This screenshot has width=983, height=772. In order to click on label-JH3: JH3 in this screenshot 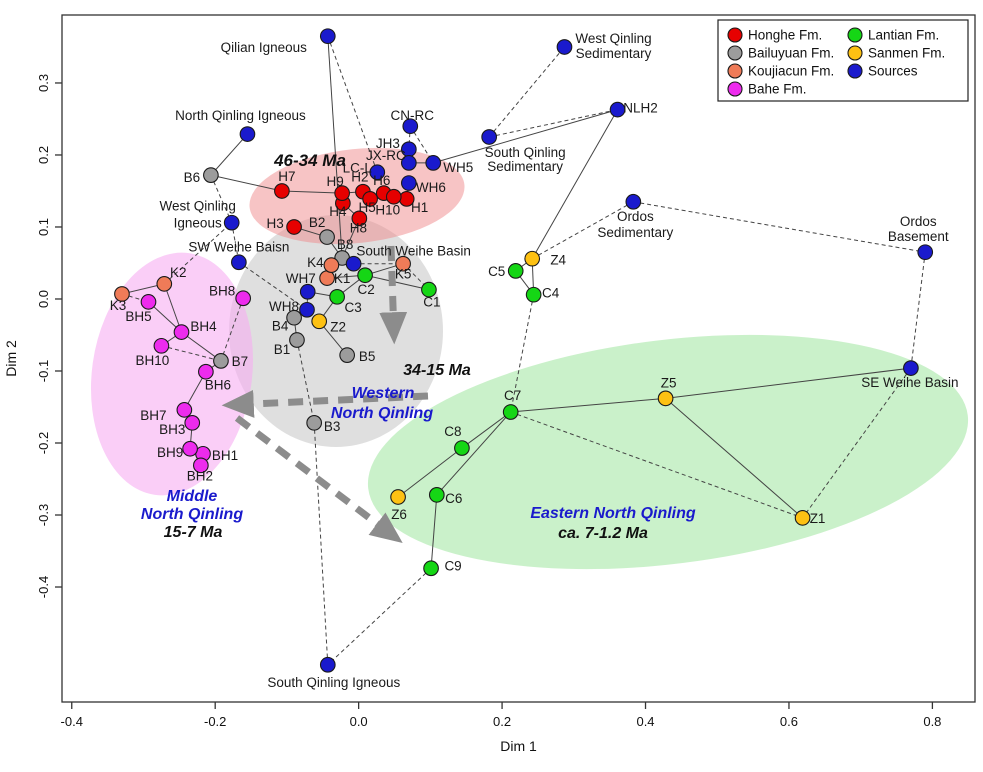, I will do `click(388, 143)`.